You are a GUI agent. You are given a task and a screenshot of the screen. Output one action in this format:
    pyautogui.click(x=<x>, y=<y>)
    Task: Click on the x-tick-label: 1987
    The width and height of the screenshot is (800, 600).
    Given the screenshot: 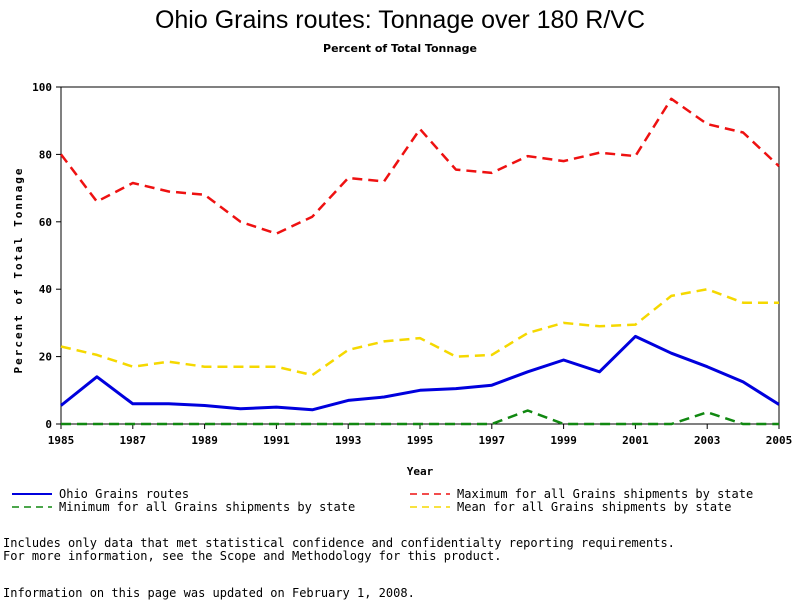 What is the action you would take?
    pyautogui.click(x=133, y=440)
    